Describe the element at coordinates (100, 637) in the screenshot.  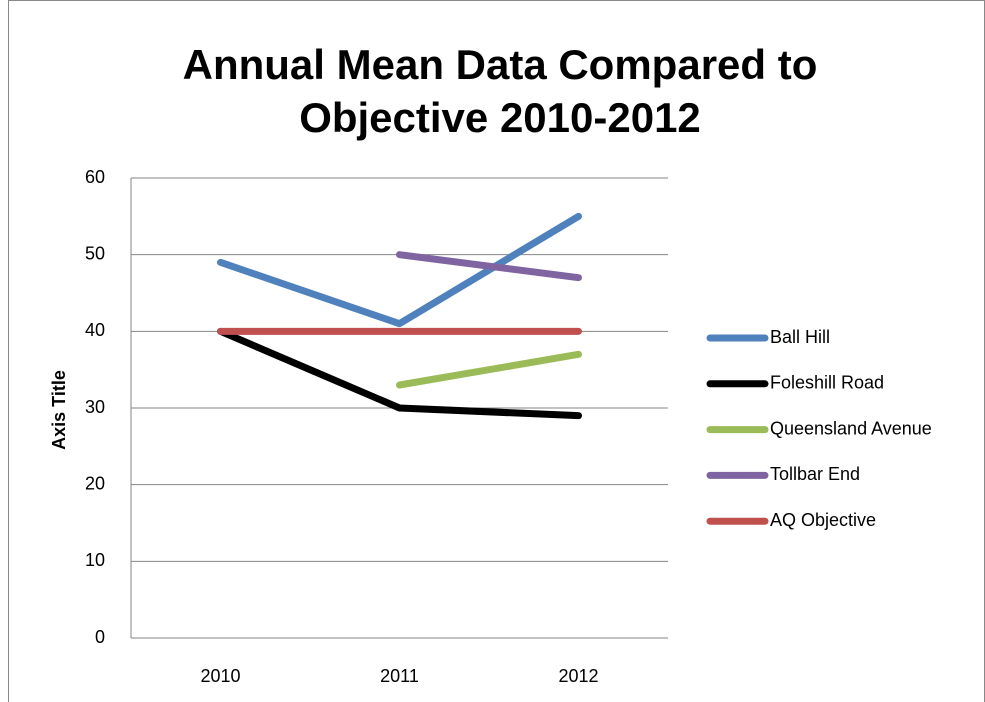
I see `y-tick-label: 0` at that location.